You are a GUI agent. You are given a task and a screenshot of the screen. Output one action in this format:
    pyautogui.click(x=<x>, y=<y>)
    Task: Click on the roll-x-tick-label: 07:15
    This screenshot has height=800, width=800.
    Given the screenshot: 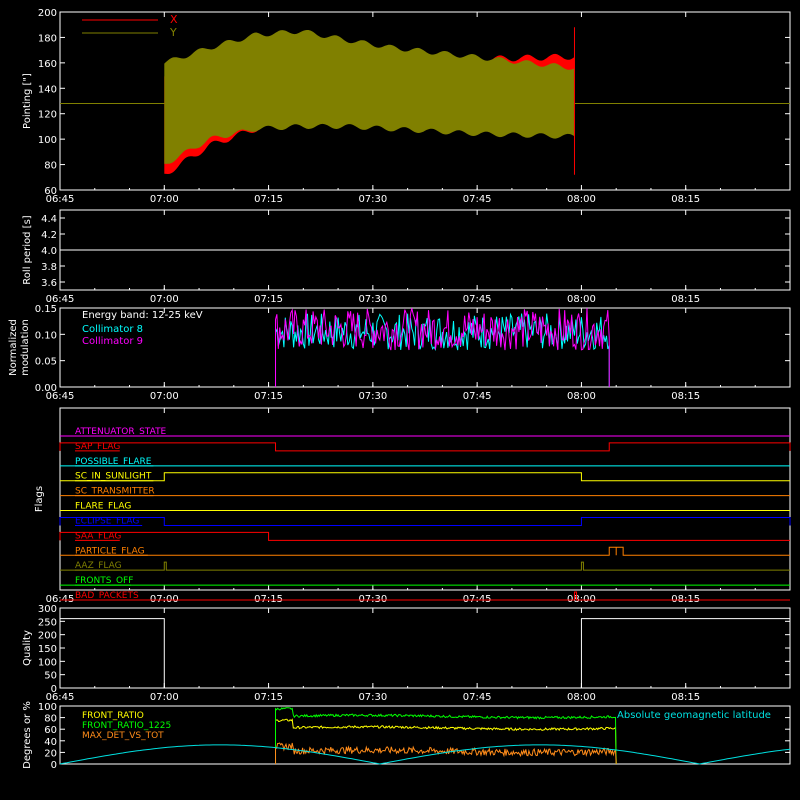 What is the action you would take?
    pyautogui.click(x=268, y=299)
    